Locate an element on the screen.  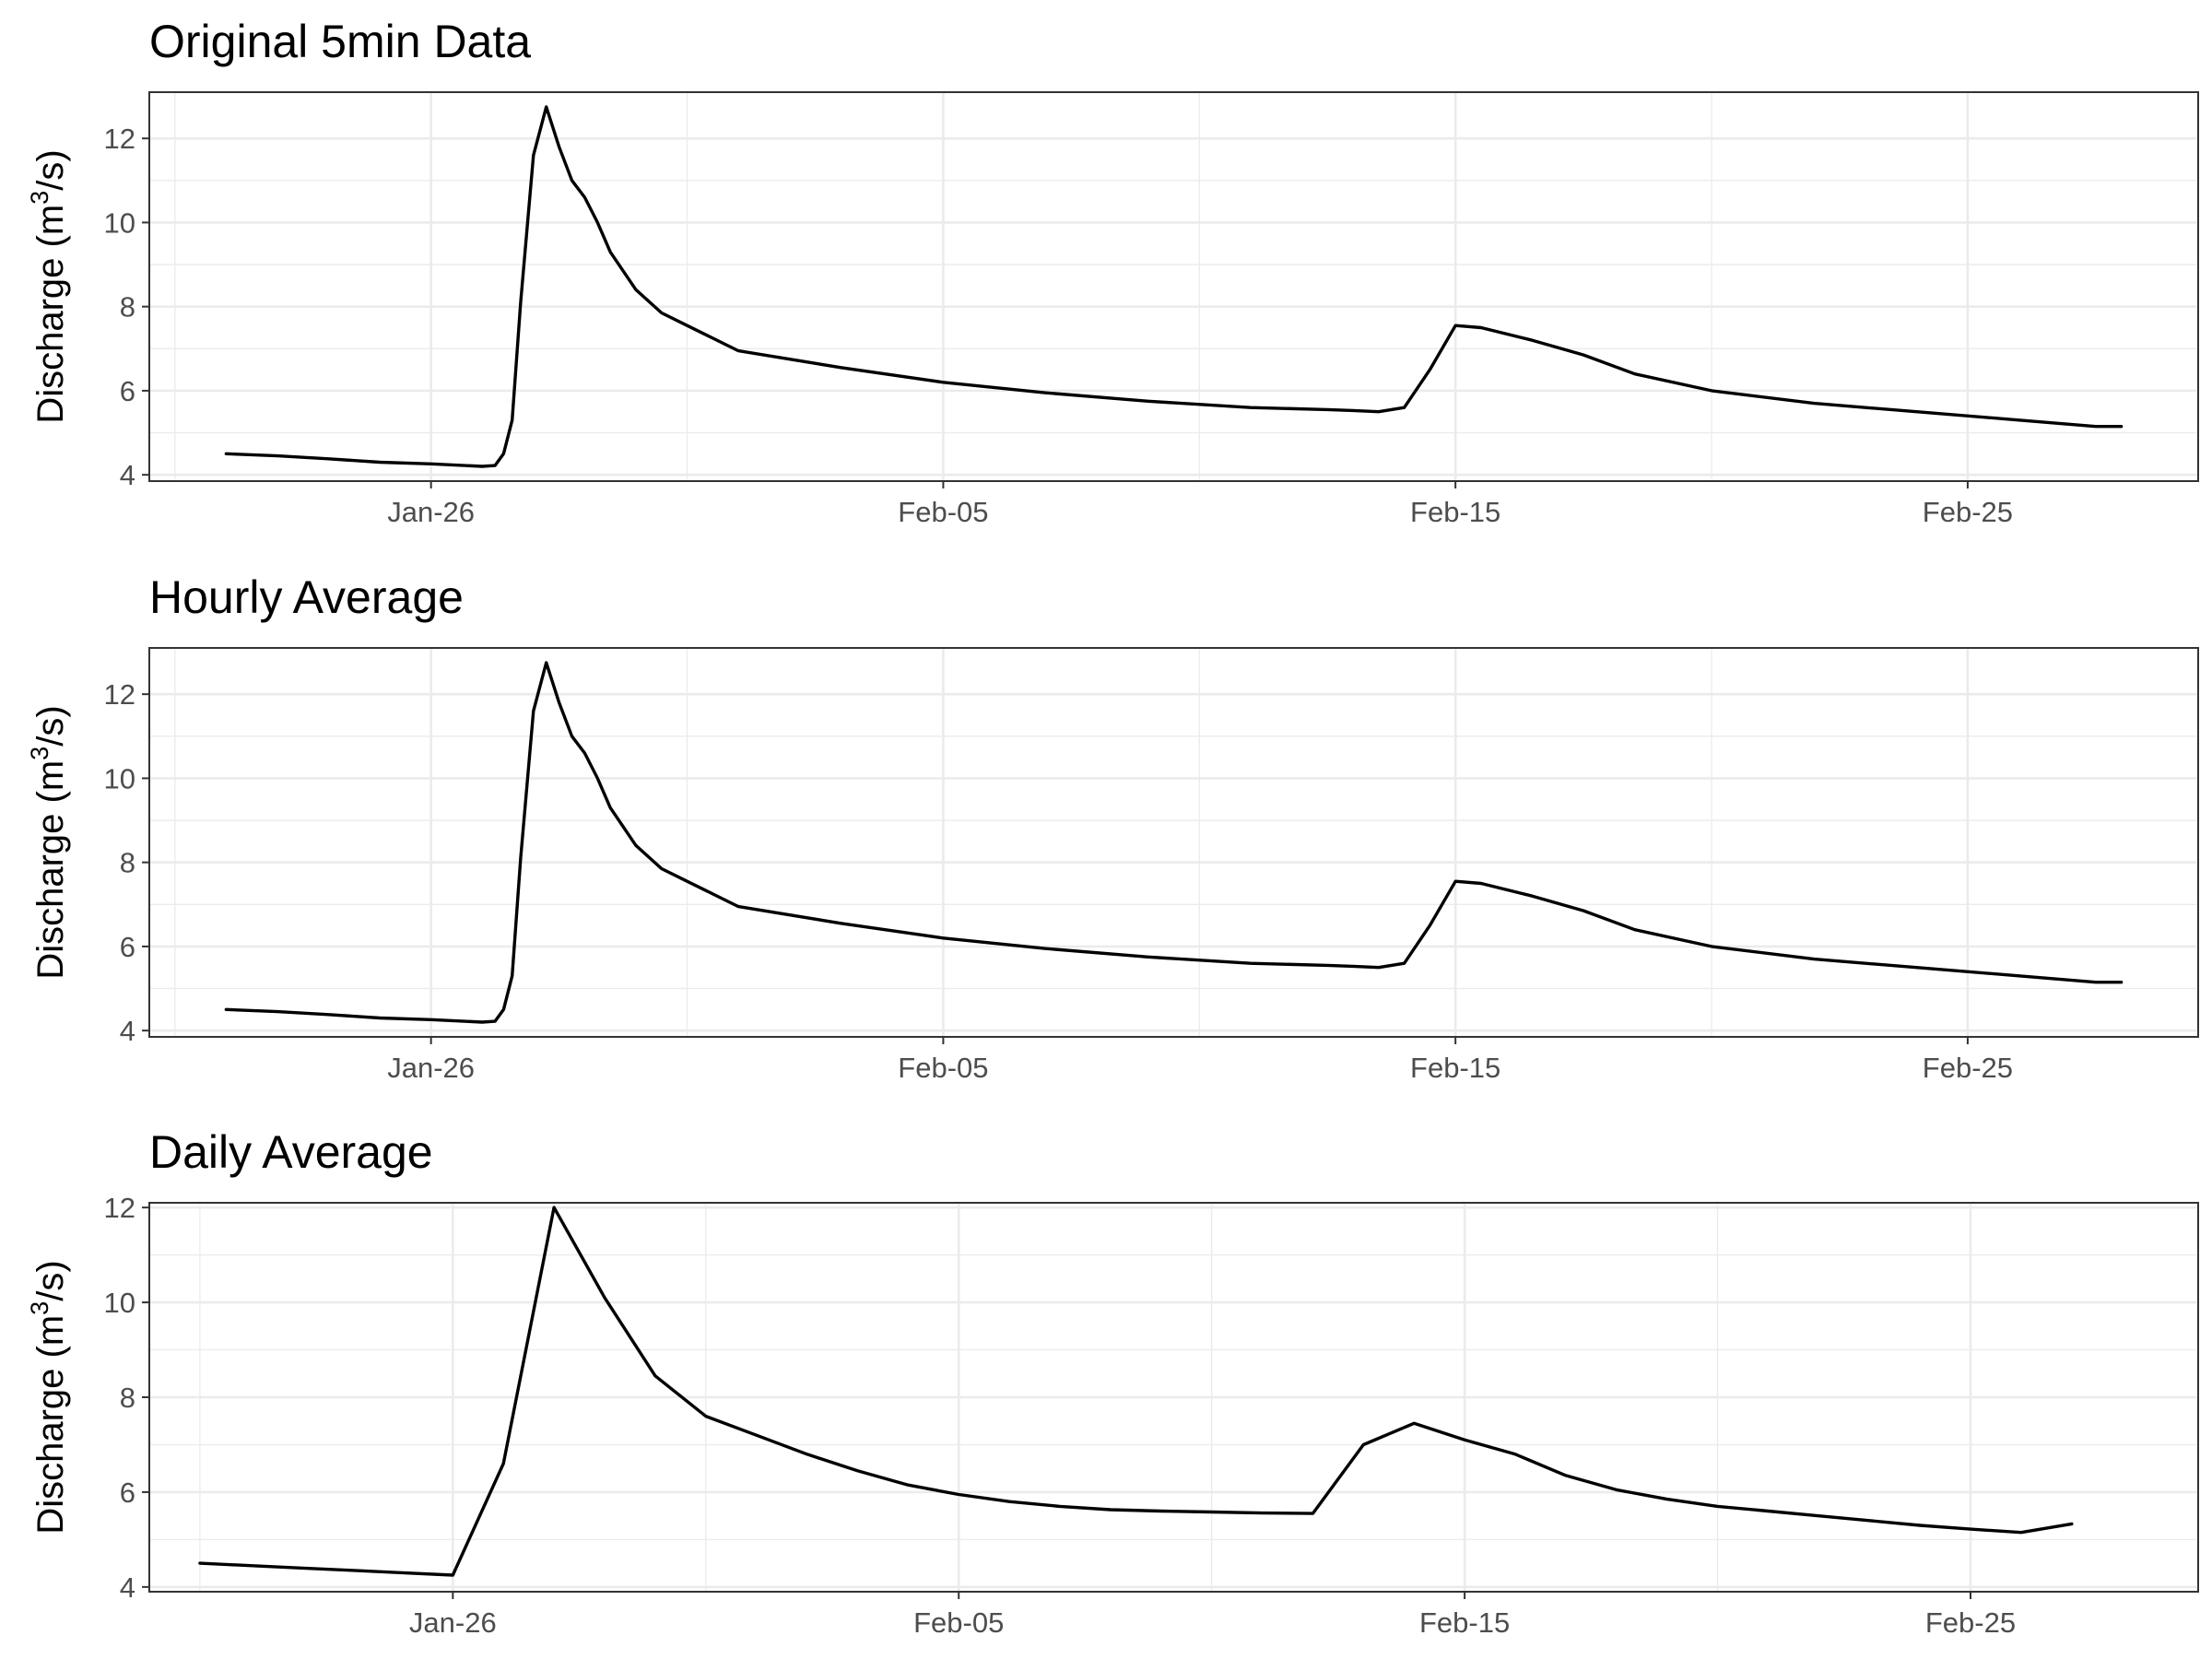
chart-title: Daily Average is located at coordinates (291, 1152).